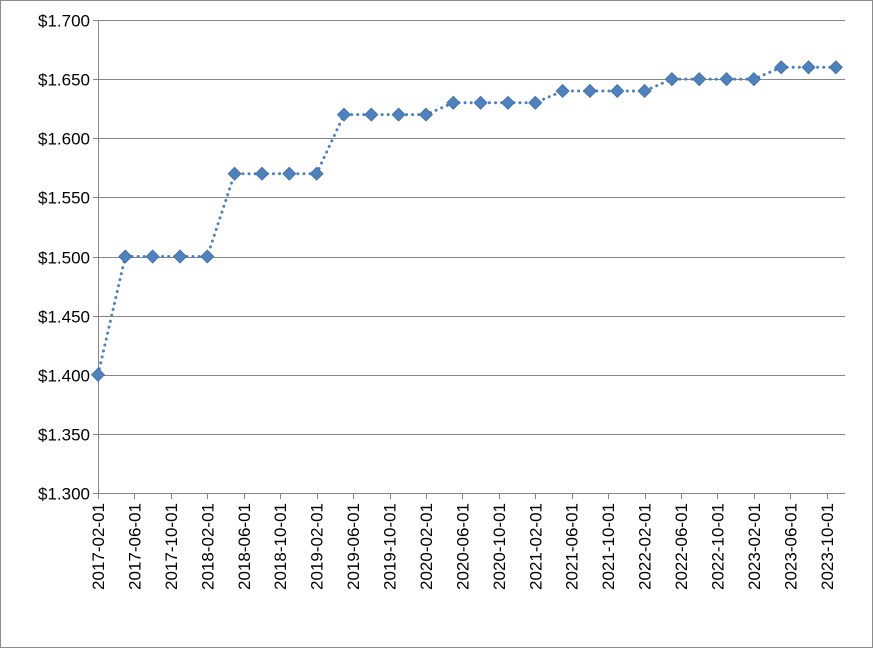  What do you see at coordinates (426, 546) in the screenshot?
I see `x-tick-label: 2020-02-01` at bounding box center [426, 546].